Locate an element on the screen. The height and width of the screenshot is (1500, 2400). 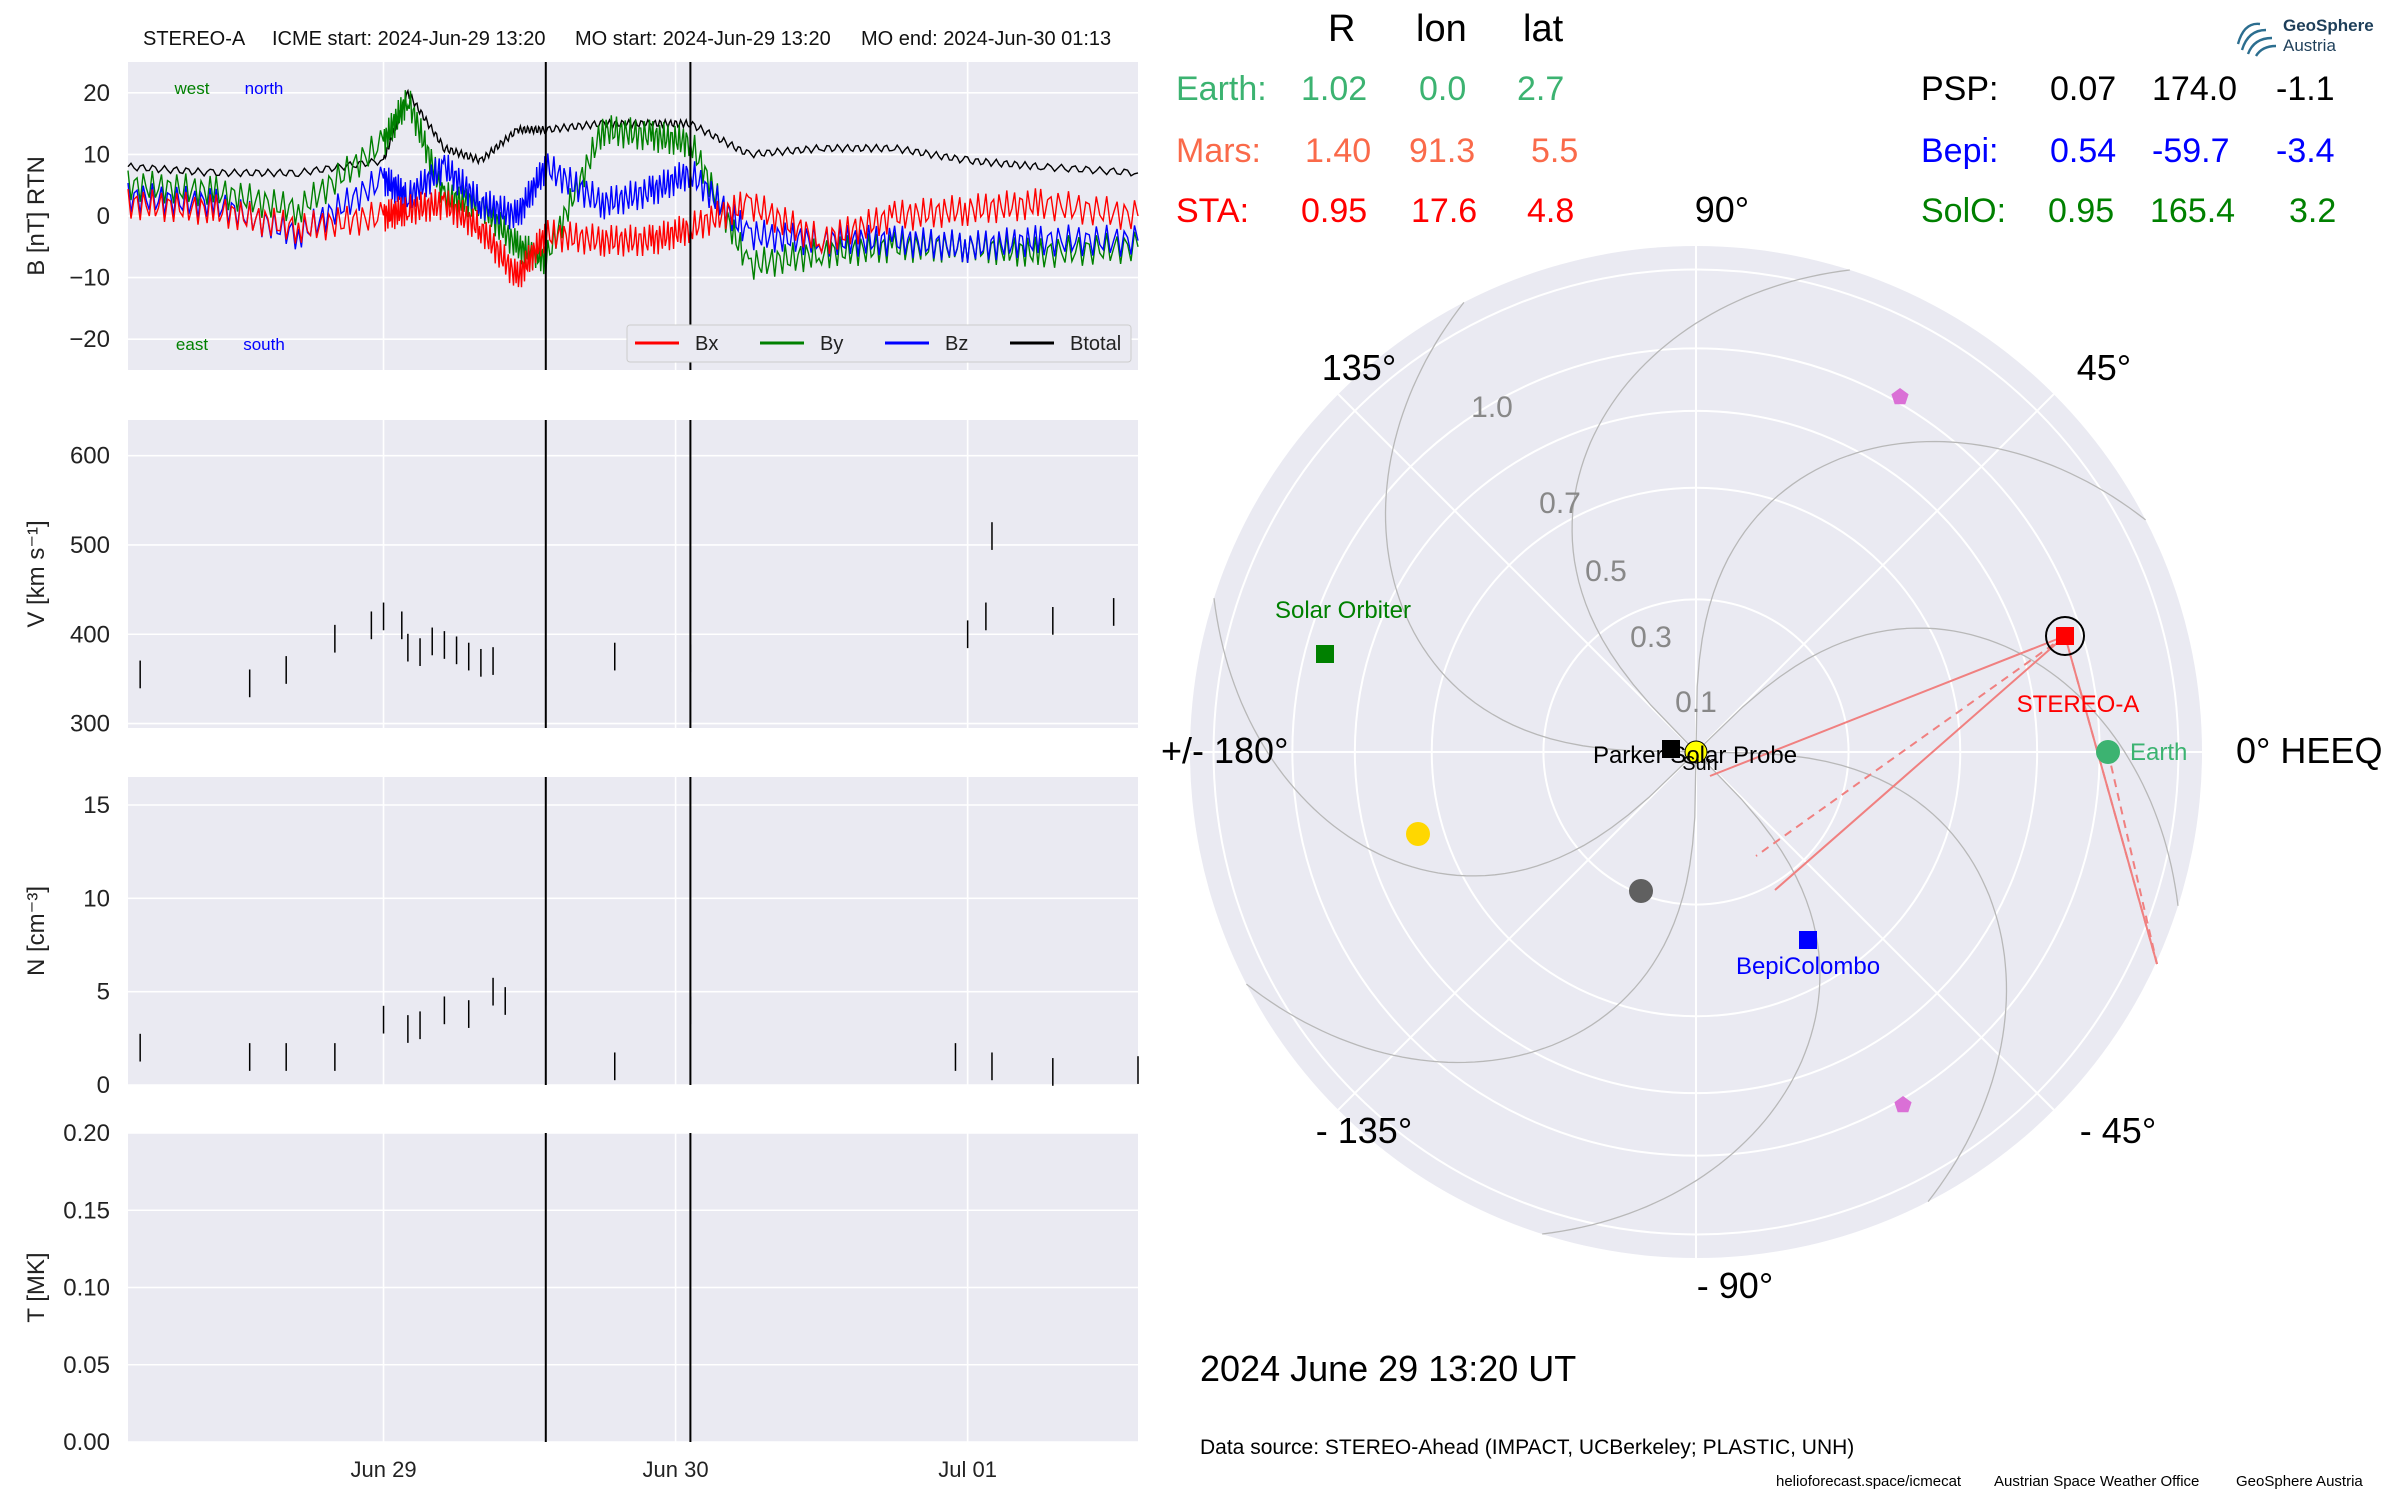
header-icme-start: ICME start: 2024-Jun-29 13:20 is located at coordinates (409, 39).